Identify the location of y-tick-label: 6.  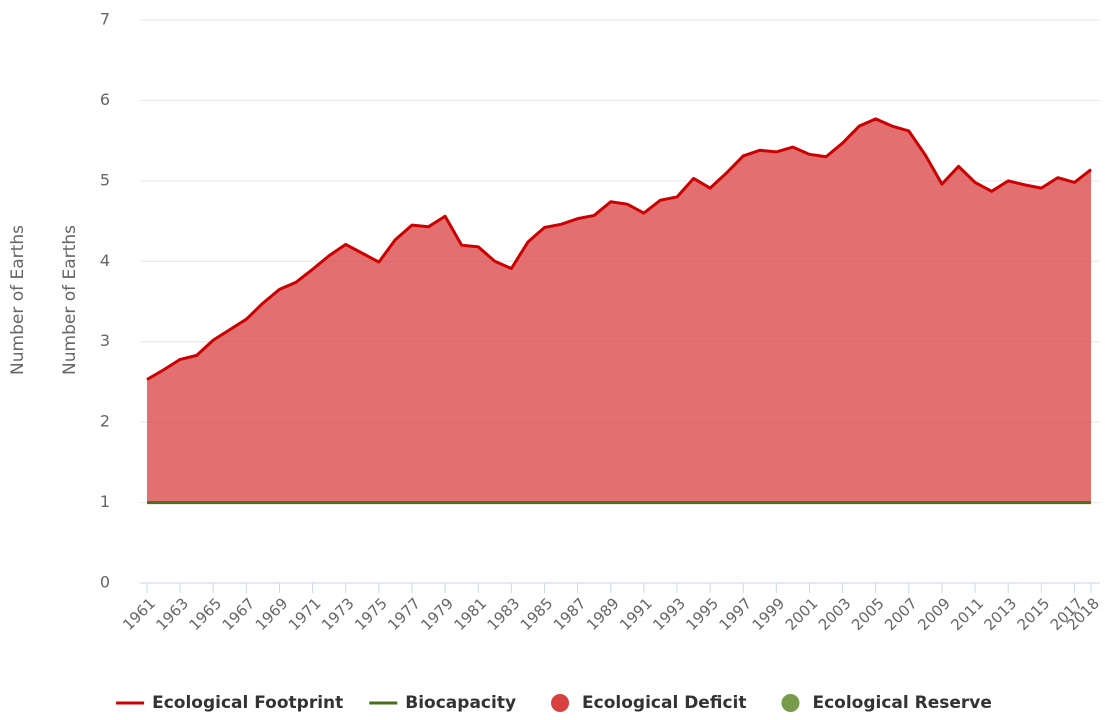
(105, 99).